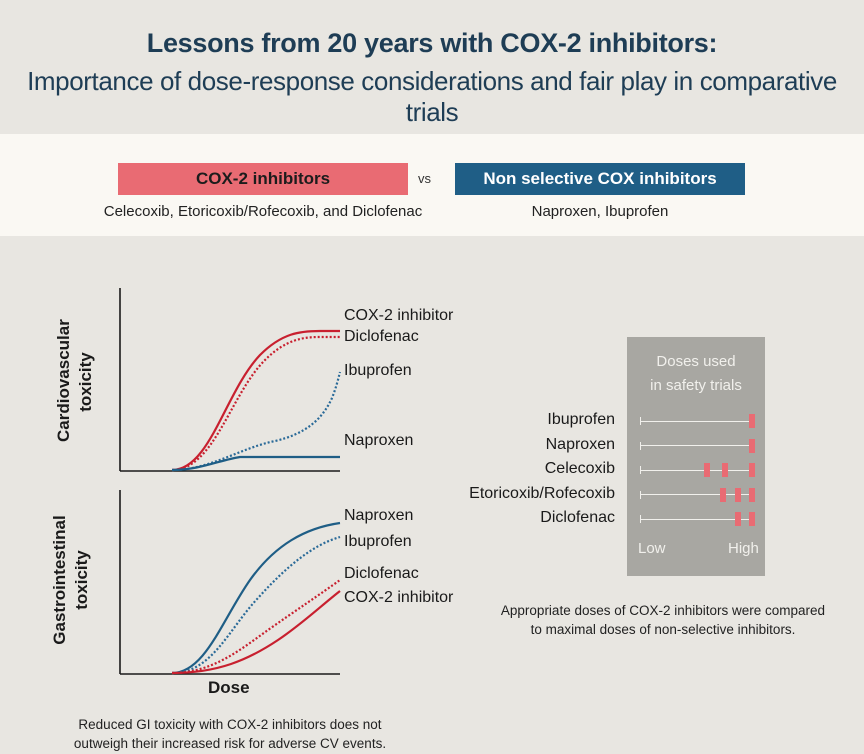 Image resolution: width=864 pixels, height=754 pixels. Describe the element at coordinates (81, 580) in the screenshot. I see `gi-ylabel-line2: toxicity` at that location.